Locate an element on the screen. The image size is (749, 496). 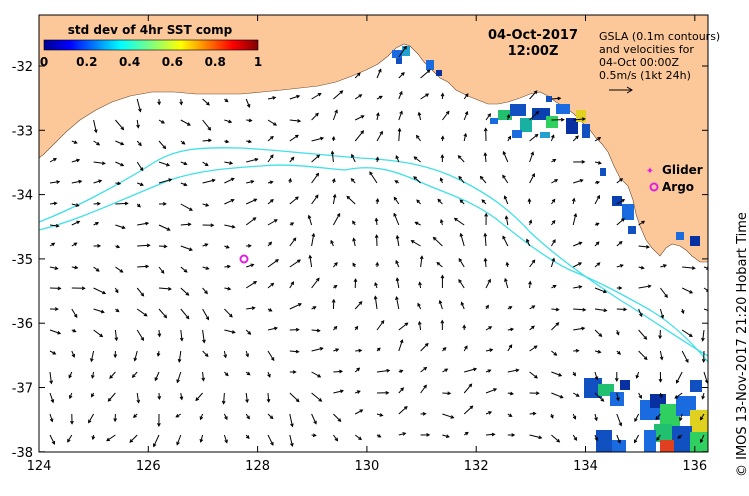
colorbar-tick-label: 0.8 is located at coordinates (215, 62).